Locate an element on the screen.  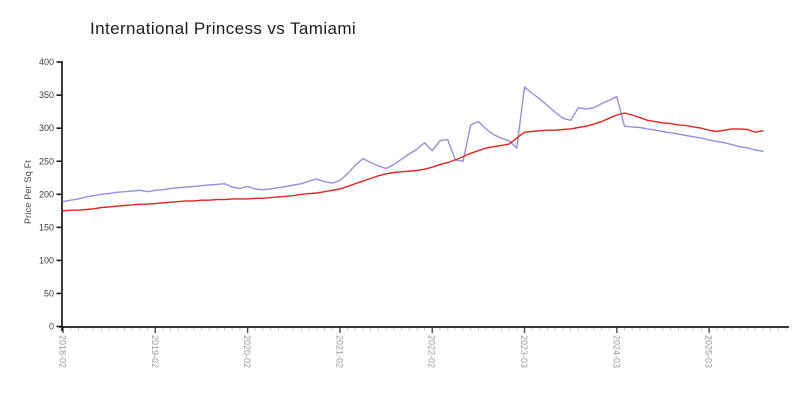
y-tick-label: 150 is located at coordinates (46, 227).